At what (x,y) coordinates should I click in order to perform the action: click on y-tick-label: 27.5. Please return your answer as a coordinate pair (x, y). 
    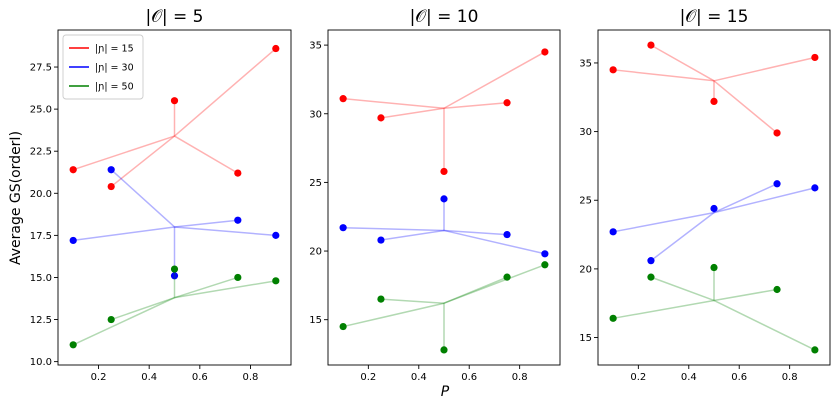
    Looking at the image, I should click on (41, 68).